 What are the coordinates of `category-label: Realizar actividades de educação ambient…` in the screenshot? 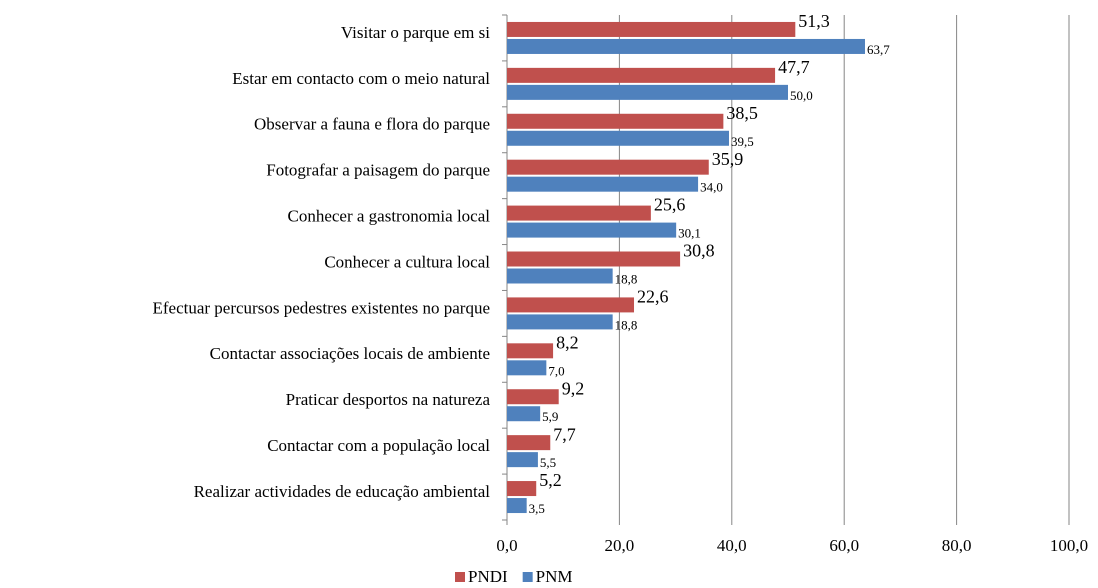 It's located at (342, 491).